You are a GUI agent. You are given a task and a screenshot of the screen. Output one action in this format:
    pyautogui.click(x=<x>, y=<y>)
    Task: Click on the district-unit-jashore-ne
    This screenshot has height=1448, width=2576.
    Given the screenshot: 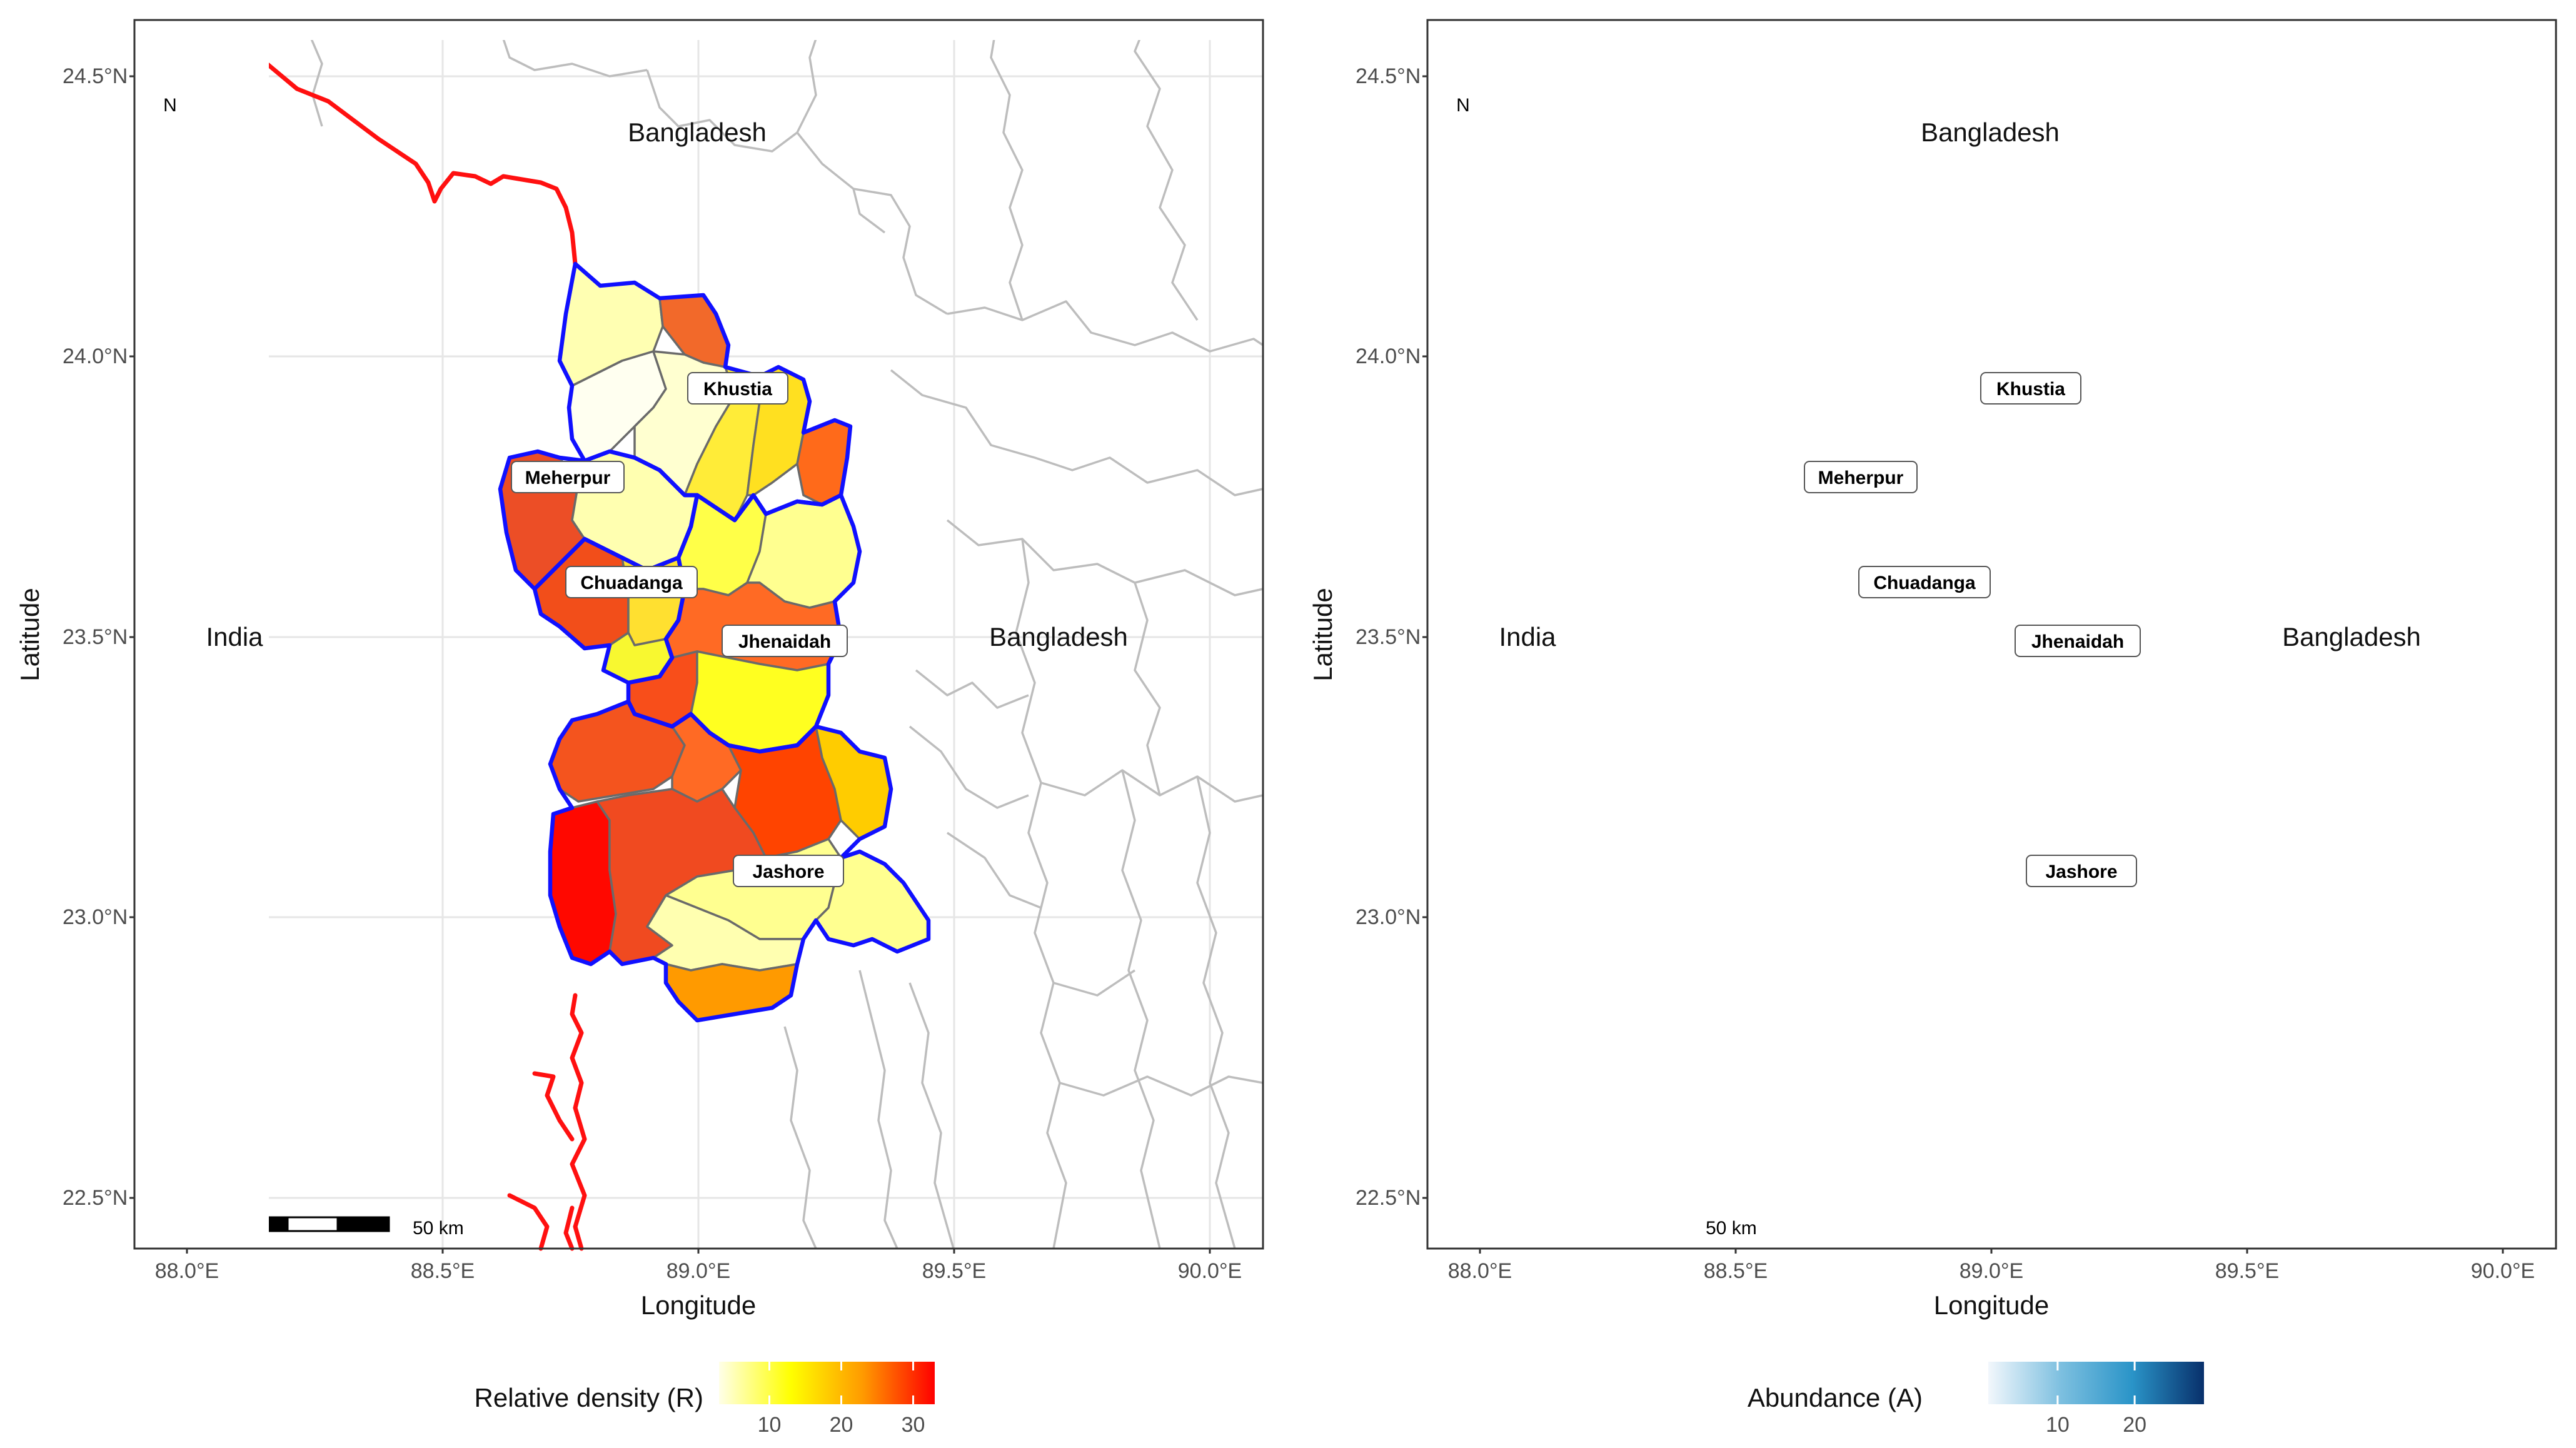 What is the action you would take?
    pyautogui.click(x=2077, y=793)
    